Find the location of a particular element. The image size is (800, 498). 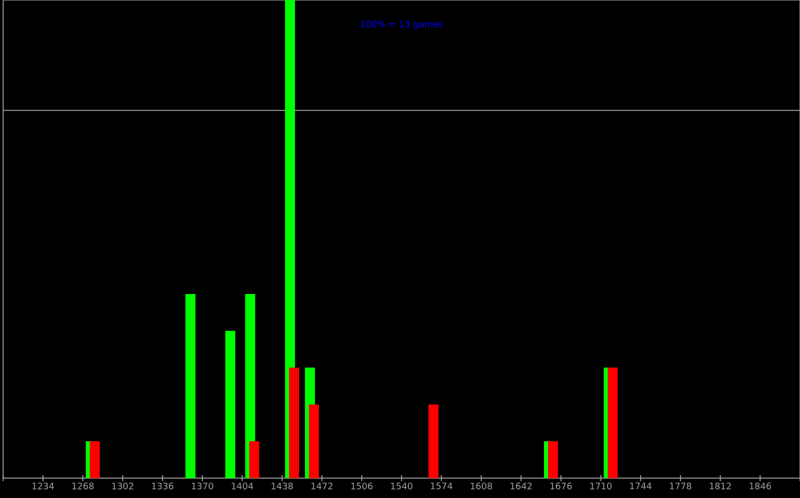

x-tick-label: 1812 is located at coordinates (720, 486).